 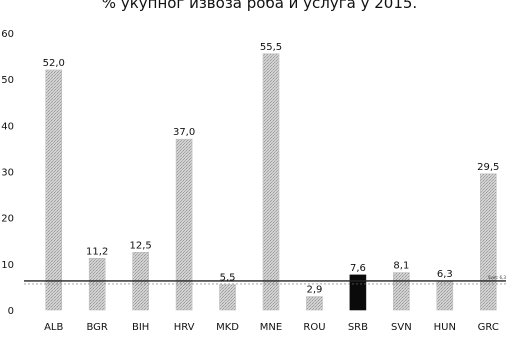 I want to click on data-label: 37,0, so click(x=184, y=132).